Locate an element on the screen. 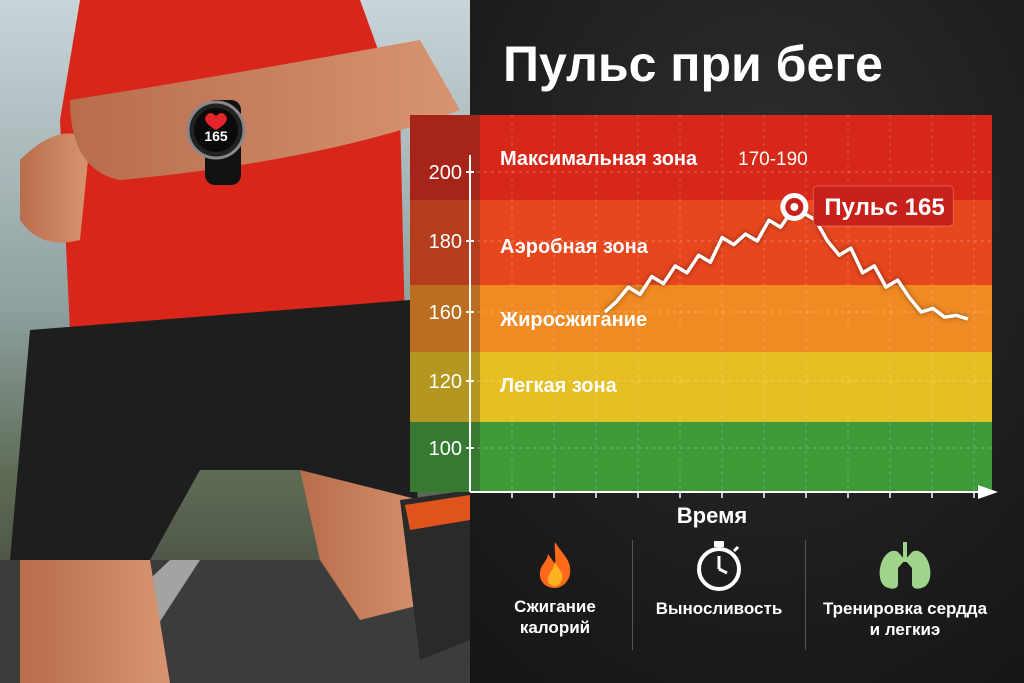 This screenshot has width=1024, height=683. benefit-heart-training: Тренировка сердда и легкиэ is located at coordinates (905, 600).